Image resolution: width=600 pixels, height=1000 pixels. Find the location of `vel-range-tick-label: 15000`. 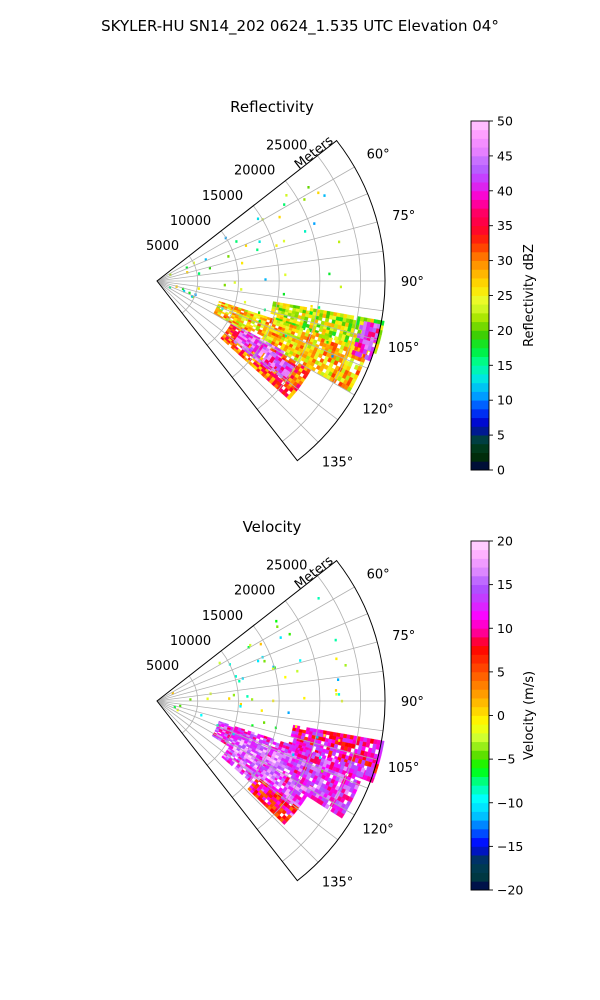

vel-range-tick-label: 15000 is located at coordinates (222, 616).